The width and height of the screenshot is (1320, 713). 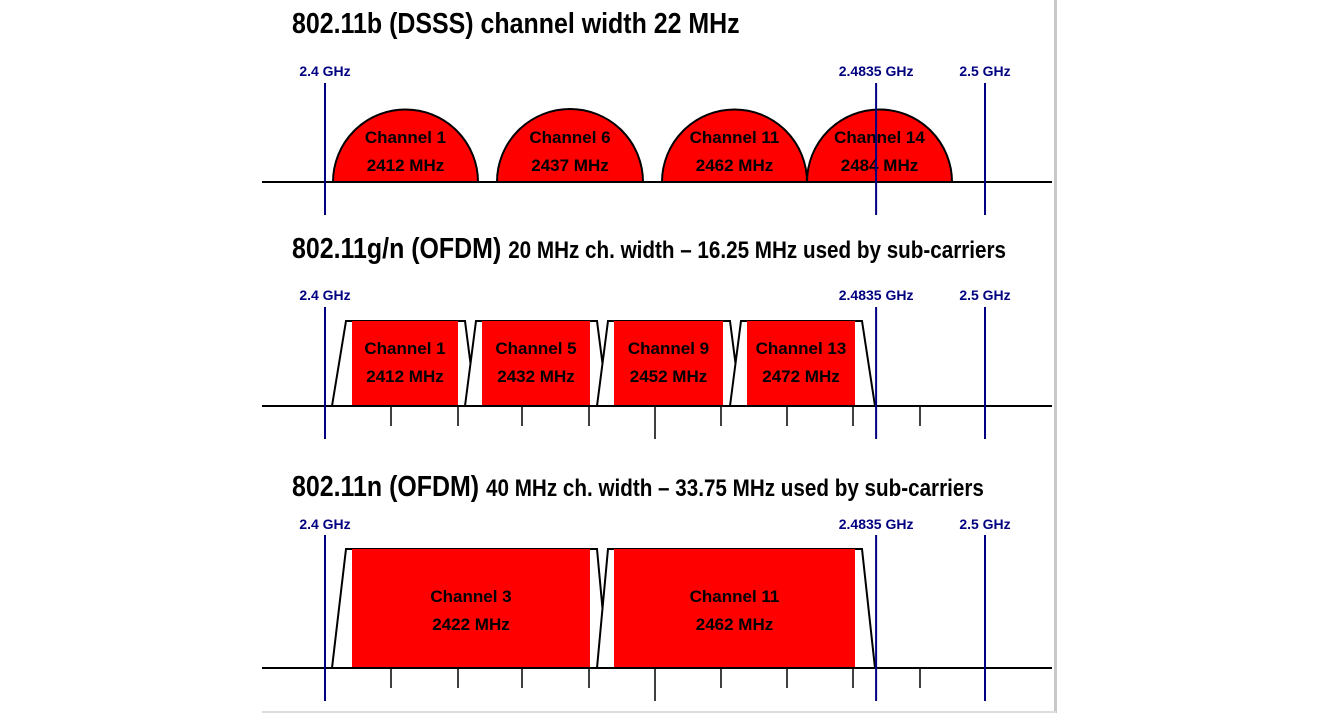 I want to click on channel-name: Channel 9, so click(x=668, y=348).